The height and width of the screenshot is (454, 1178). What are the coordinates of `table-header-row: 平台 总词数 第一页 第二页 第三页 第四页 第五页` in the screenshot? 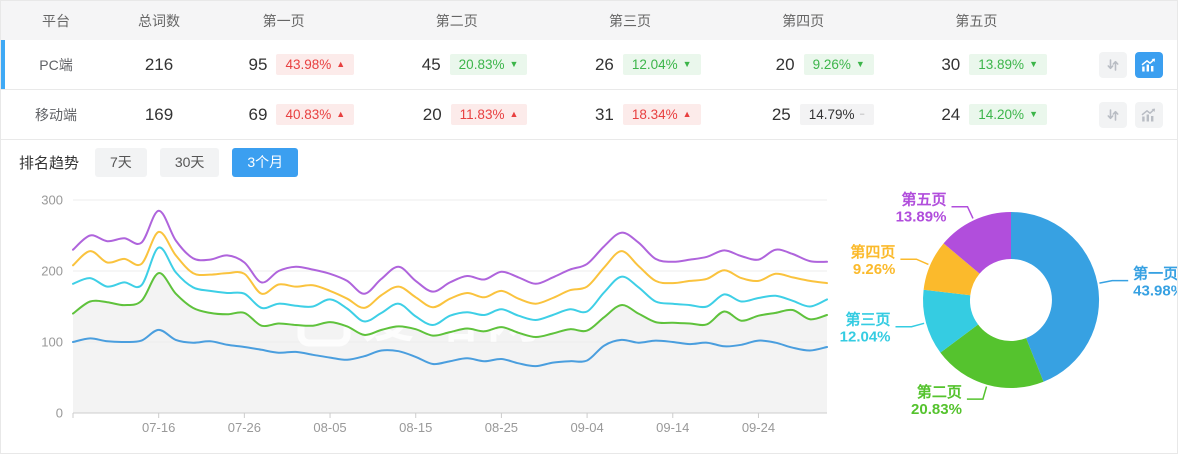 It's located at (589, 20).